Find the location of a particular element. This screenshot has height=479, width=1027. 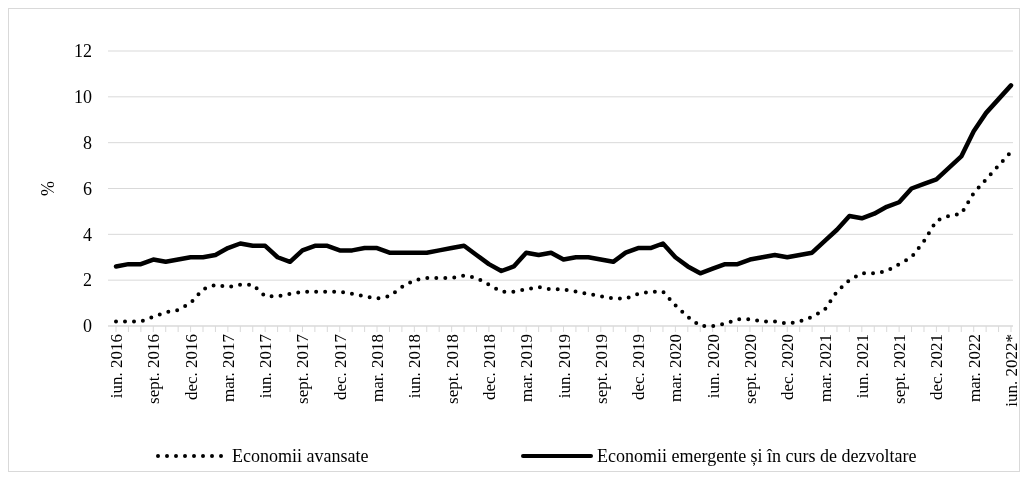

x-tick-label: dec. 2021 is located at coordinates (937, 367).